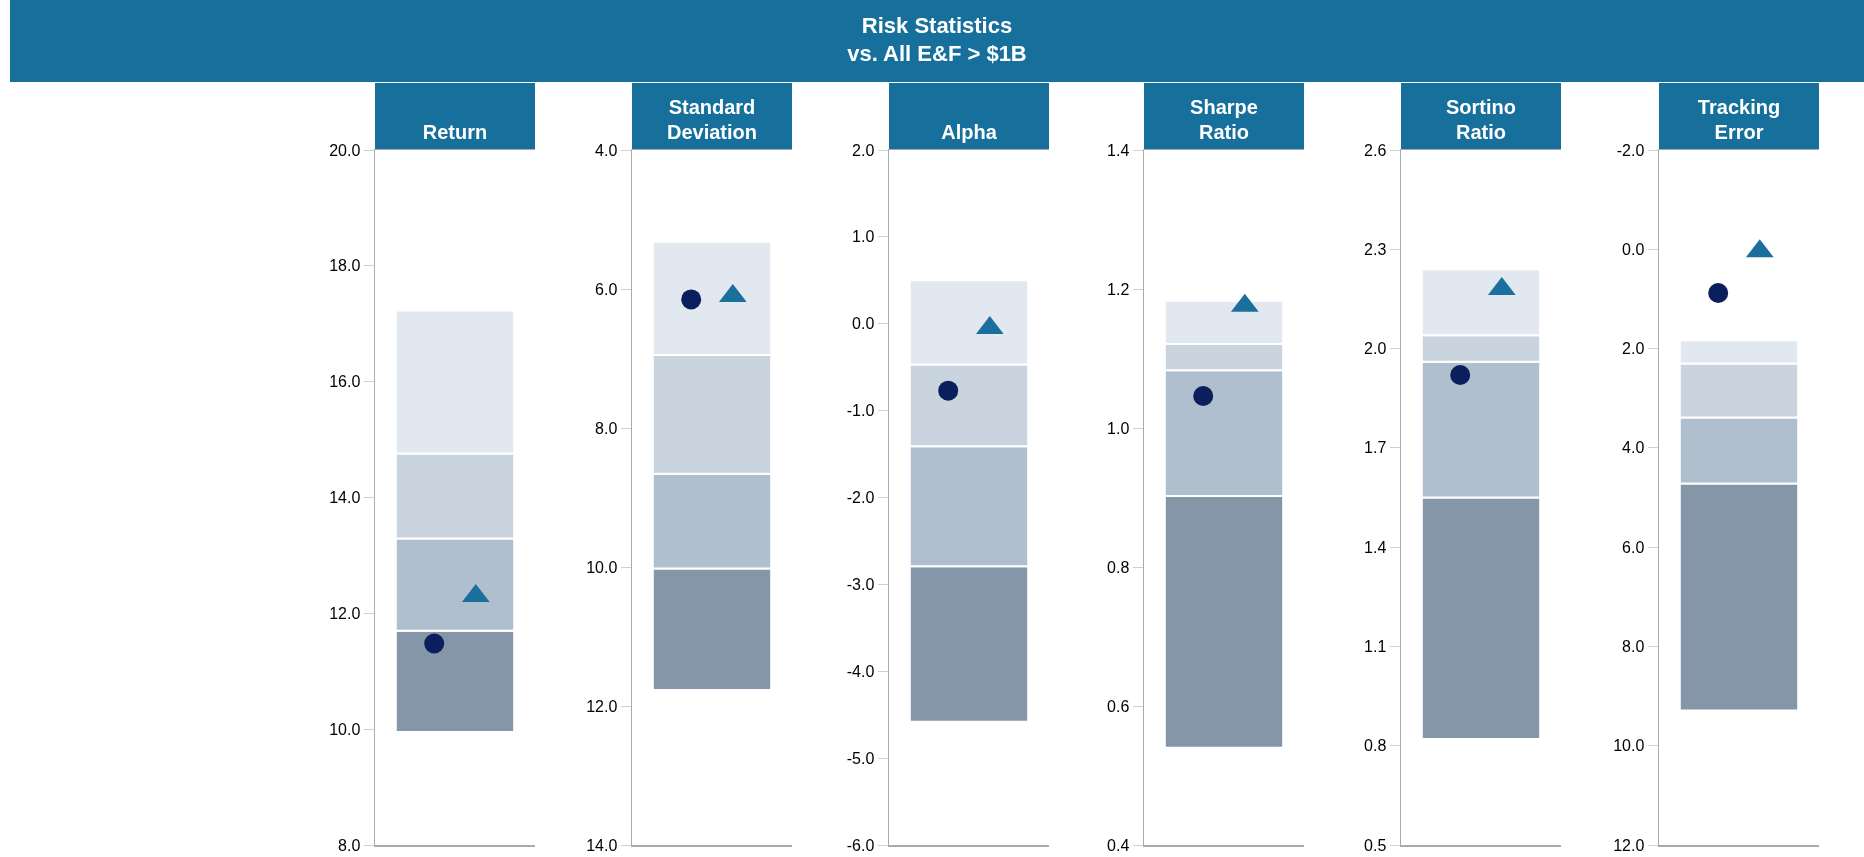 Image resolution: width=1864 pixels, height=857 pixels. Describe the element at coordinates (345, 150) in the screenshot. I see `y-tick-label: 20.0` at that location.